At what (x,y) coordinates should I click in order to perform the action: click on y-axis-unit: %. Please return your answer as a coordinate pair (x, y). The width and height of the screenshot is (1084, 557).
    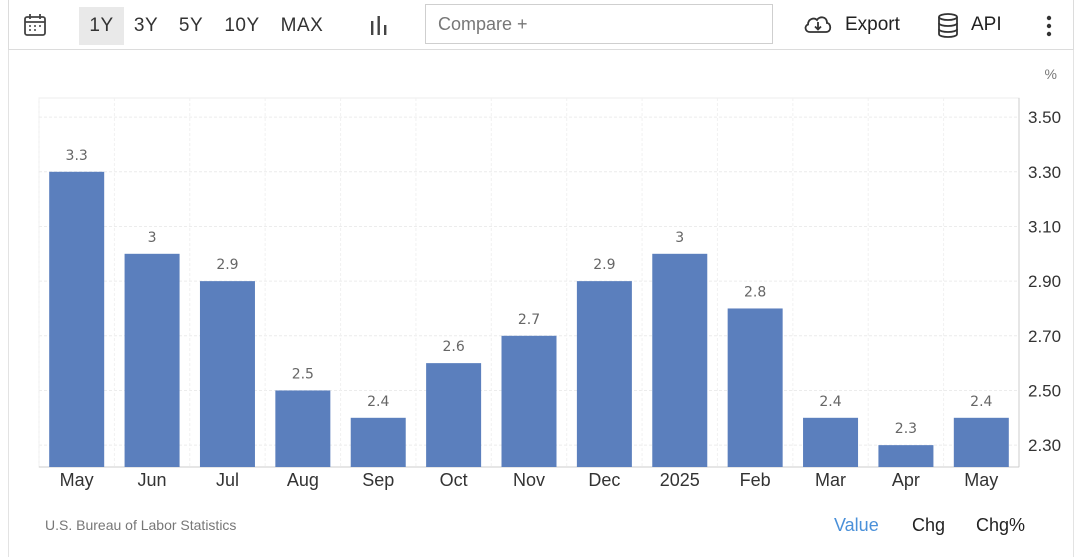
    Looking at the image, I should click on (1050, 74).